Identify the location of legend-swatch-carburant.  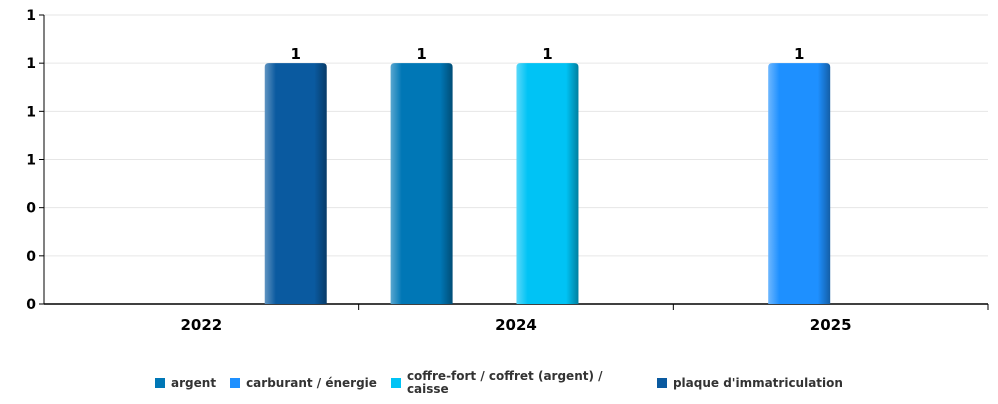
(235, 383).